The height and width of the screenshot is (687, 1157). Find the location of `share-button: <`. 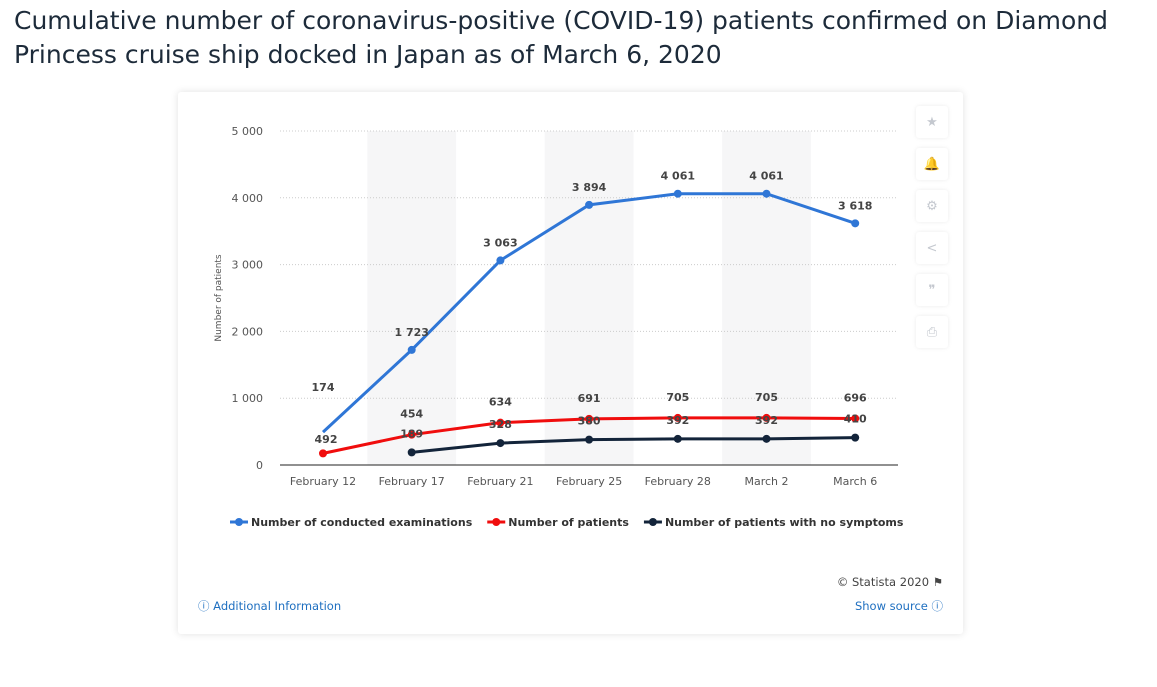

share-button: < is located at coordinates (932, 248).